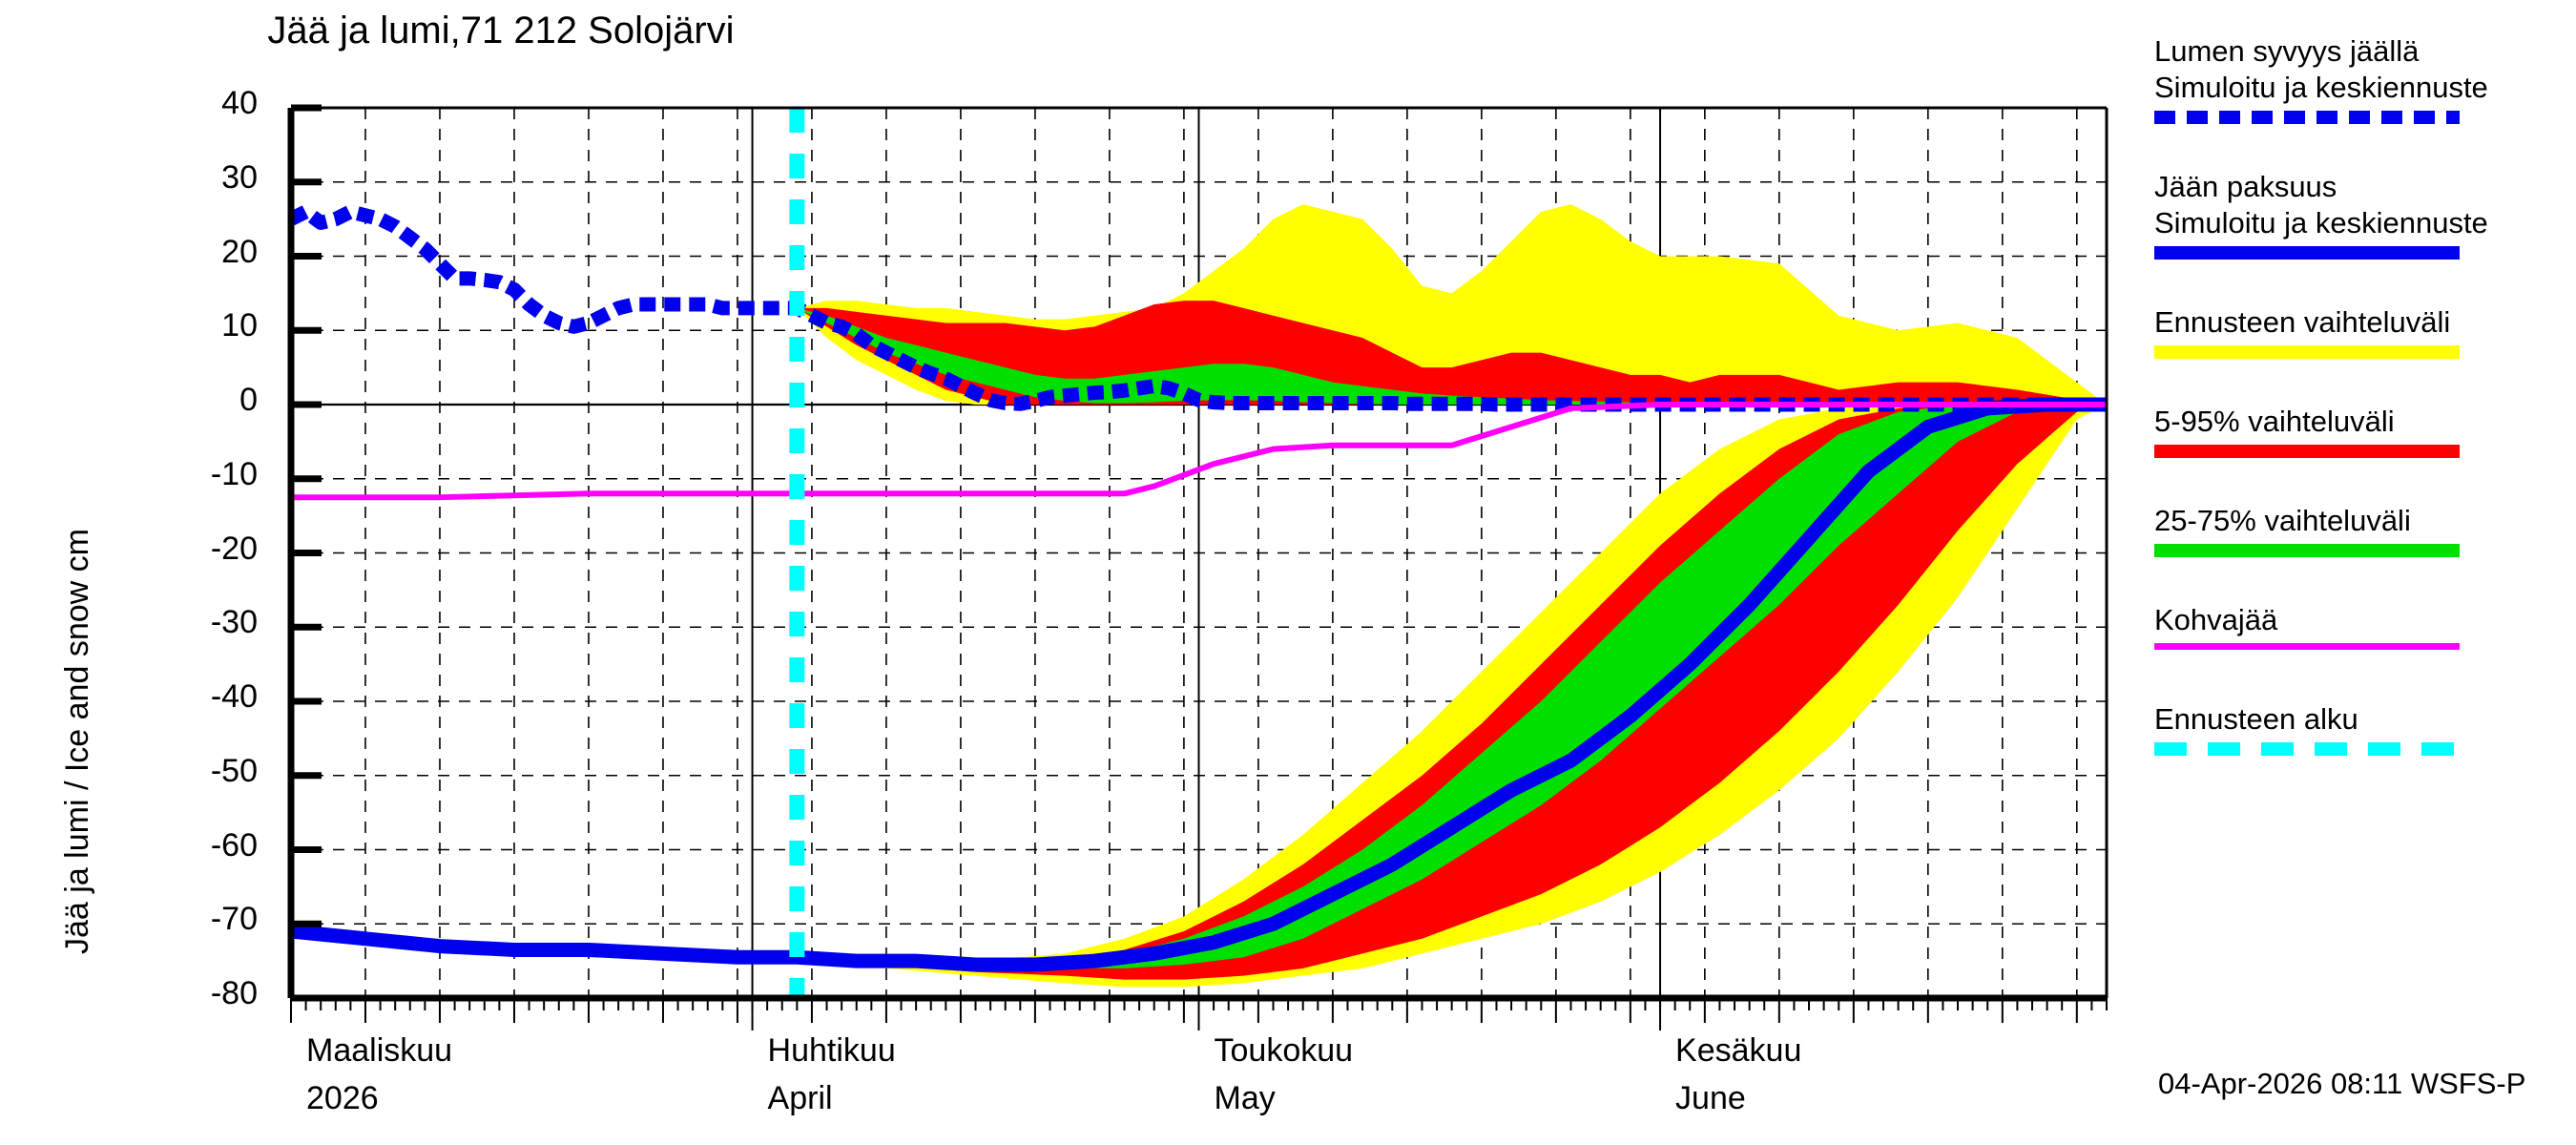 This screenshot has height=1145, width=2576. I want to click on legend-swatch-solid-thick, so click(2307, 253).